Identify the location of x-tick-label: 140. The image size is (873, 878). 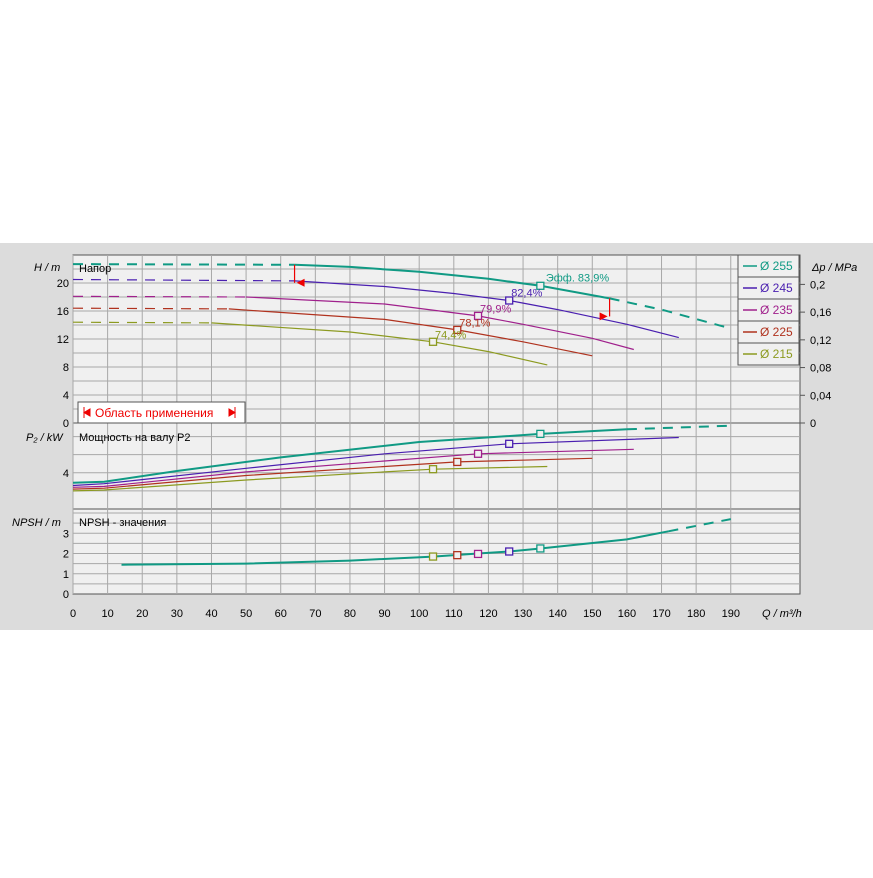
(557, 614).